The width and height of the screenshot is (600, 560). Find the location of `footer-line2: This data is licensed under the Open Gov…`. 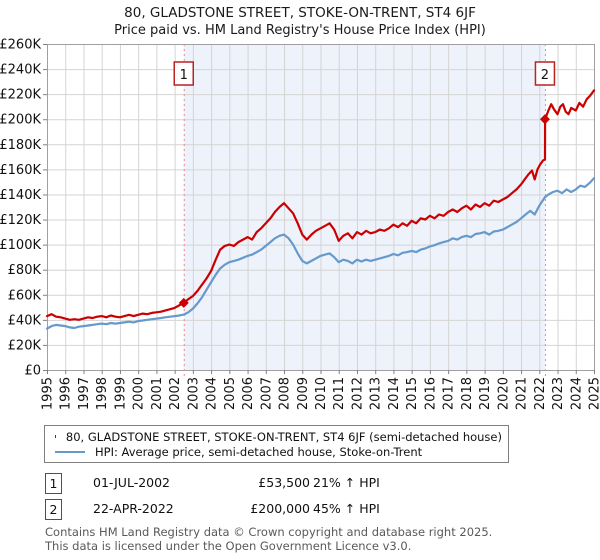

footer-line2: This data is licensed under the Open Gov… is located at coordinates (228, 545).